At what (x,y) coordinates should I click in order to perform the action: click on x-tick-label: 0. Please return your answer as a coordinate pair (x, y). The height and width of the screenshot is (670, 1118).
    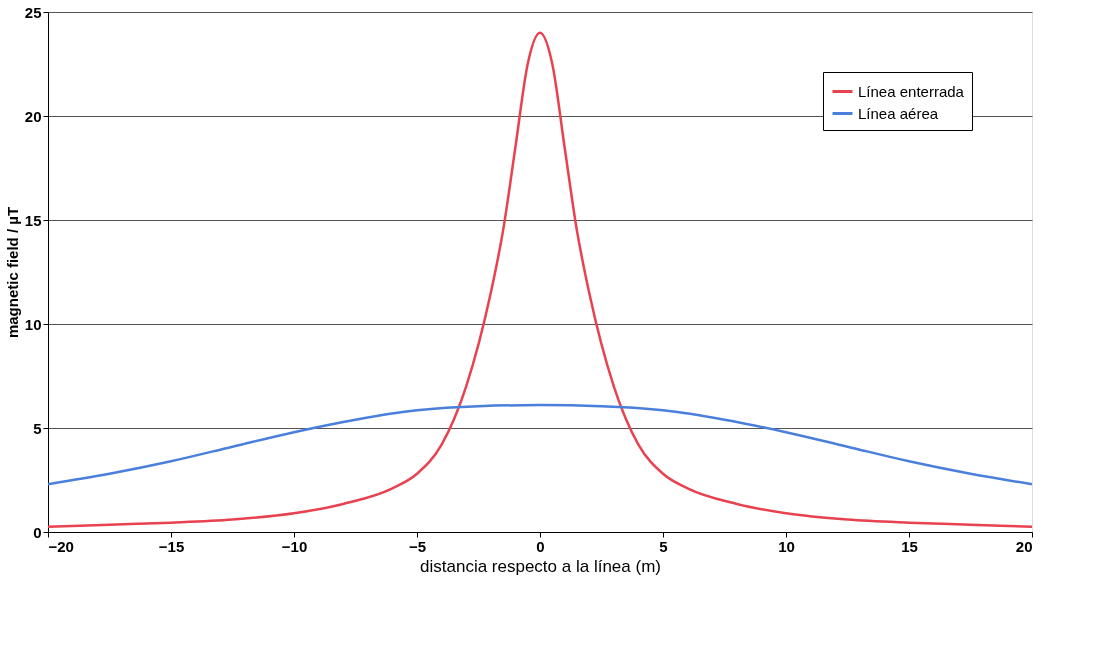
    Looking at the image, I should click on (540, 546).